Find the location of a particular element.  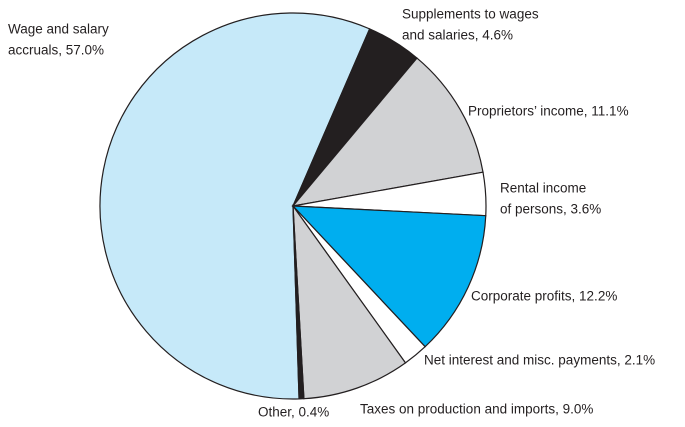

slice-label: Other, 0.4% is located at coordinates (293, 412).